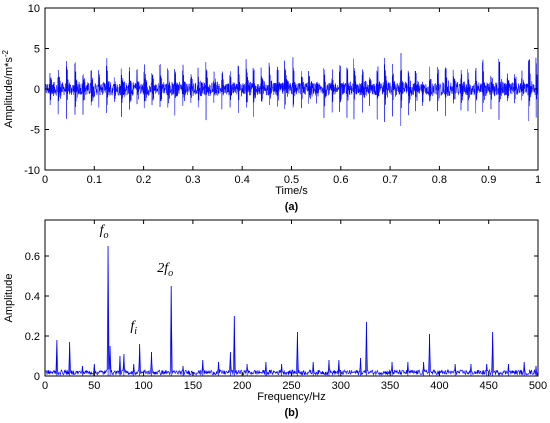 The image size is (550, 423). I want to click on b-x-tick-label: 250, so click(291, 386).